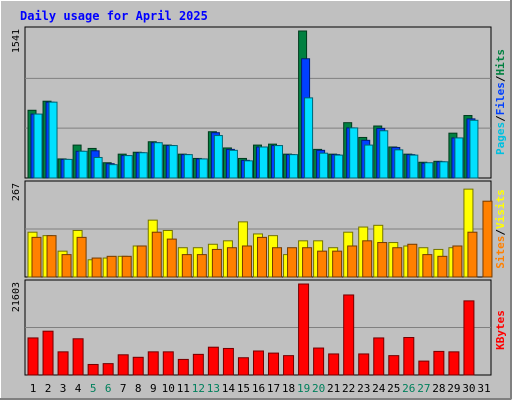  I want to click on x-tick-label: 30, so click(468, 388).